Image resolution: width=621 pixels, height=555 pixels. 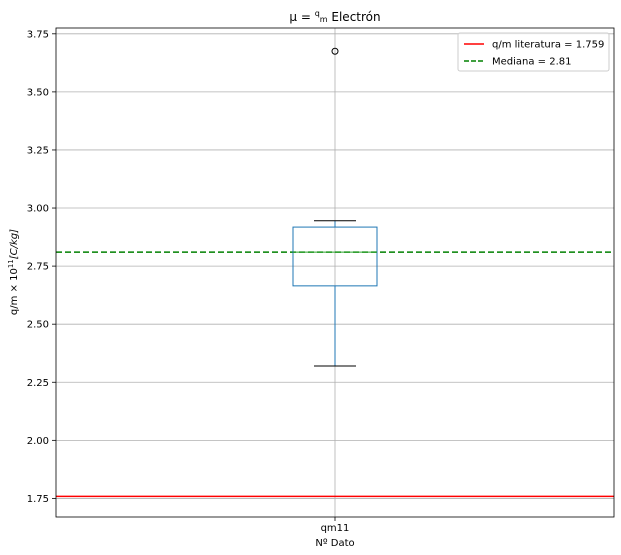 What do you see at coordinates (38, 499) in the screenshot?
I see `y-tick-label: 1.75` at bounding box center [38, 499].